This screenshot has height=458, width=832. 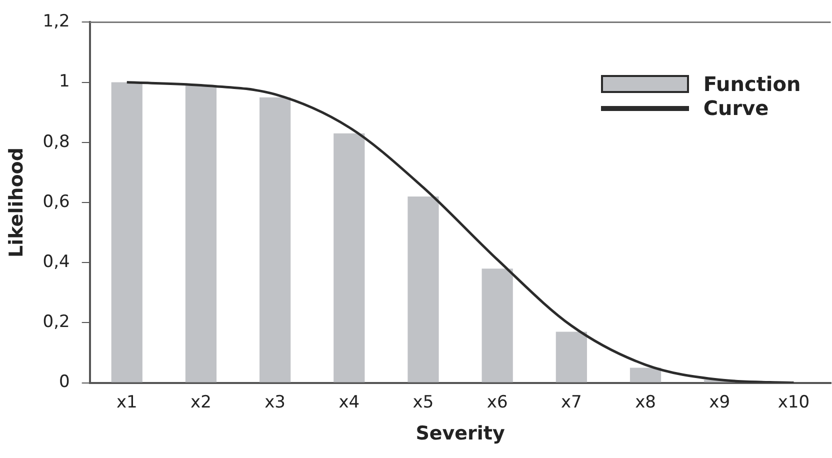 I want to click on y-tick-label: 0,2, so click(x=56, y=322).